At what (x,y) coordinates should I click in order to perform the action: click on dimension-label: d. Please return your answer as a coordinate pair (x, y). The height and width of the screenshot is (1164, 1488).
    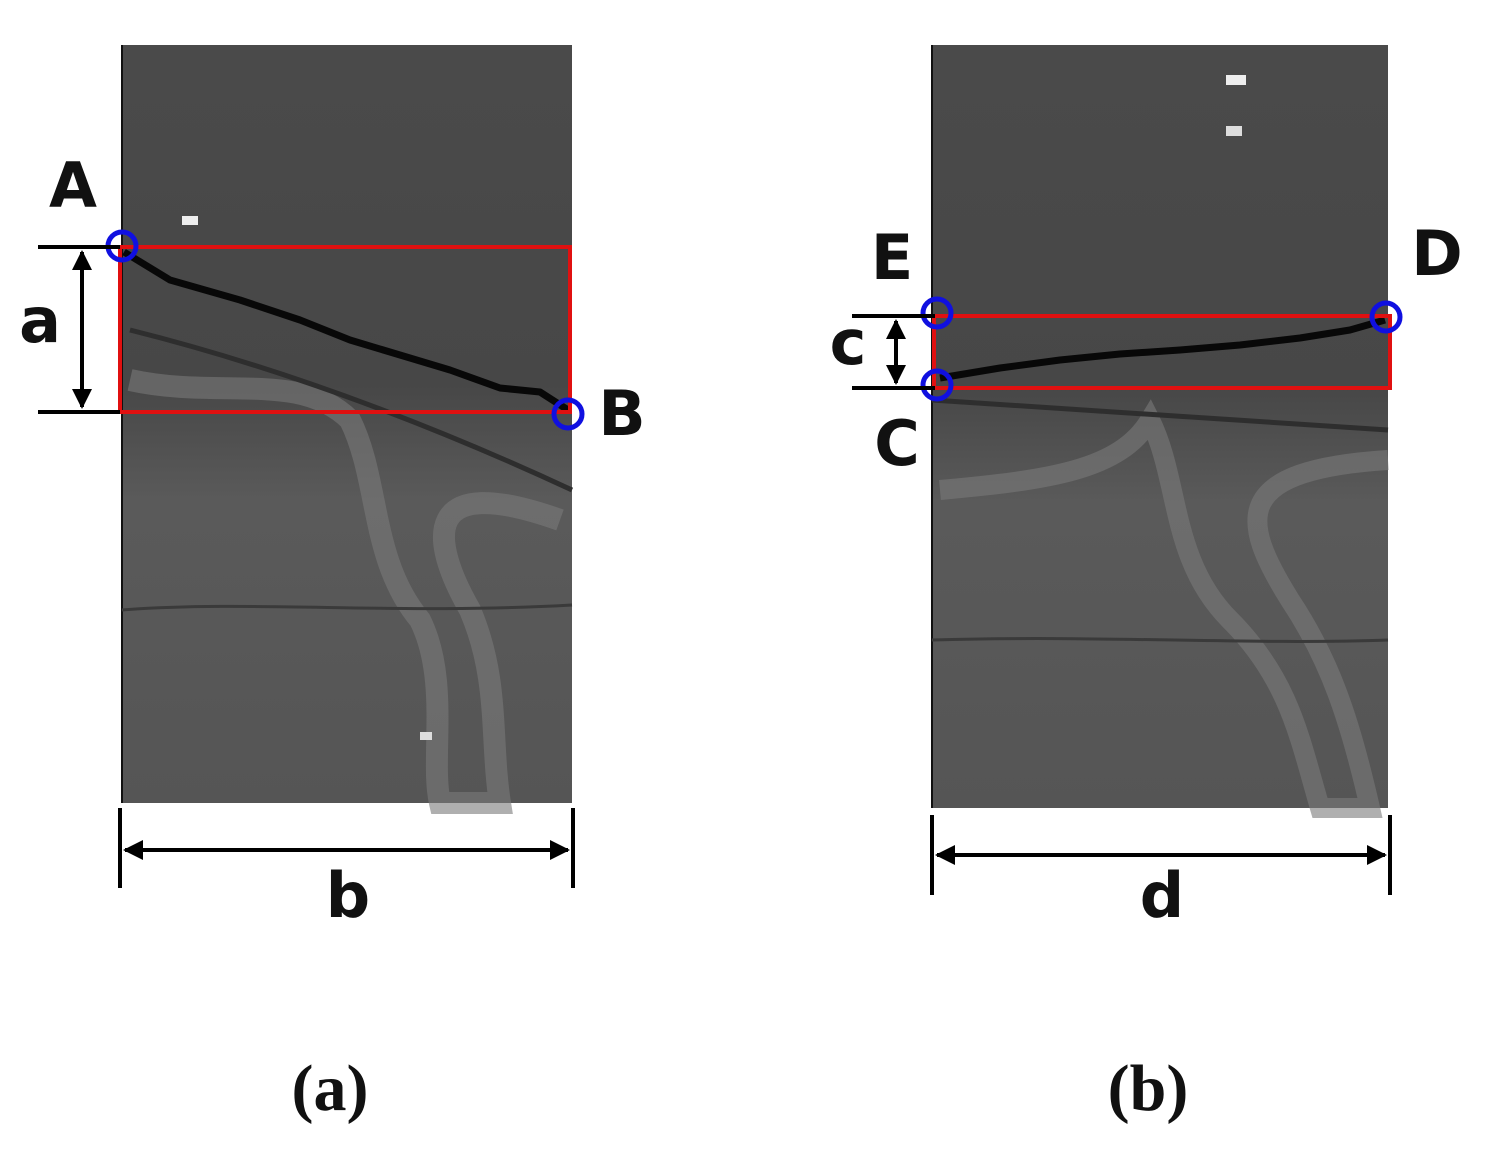
    Looking at the image, I should click on (1162, 895).